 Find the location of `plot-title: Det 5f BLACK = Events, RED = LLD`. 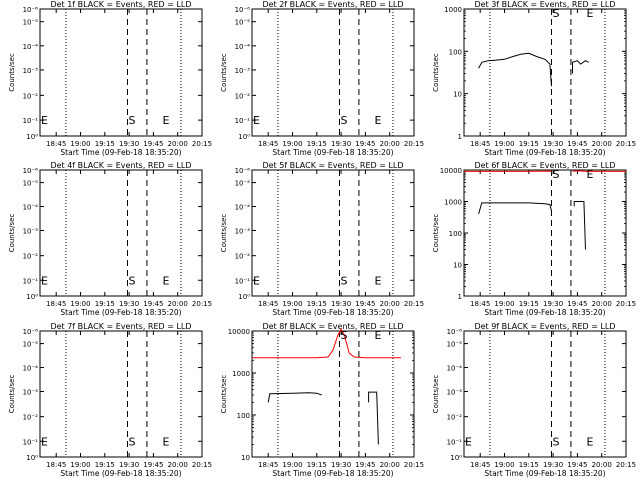

plot-title: Det 5f BLACK = Events, RED = LLD is located at coordinates (332, 165).